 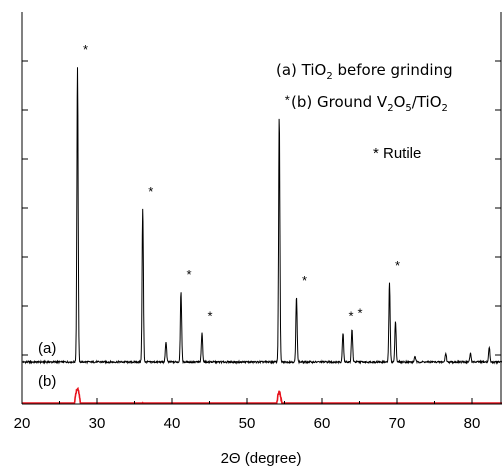 I want to click on series-line-b, so click(x=262, y=395).